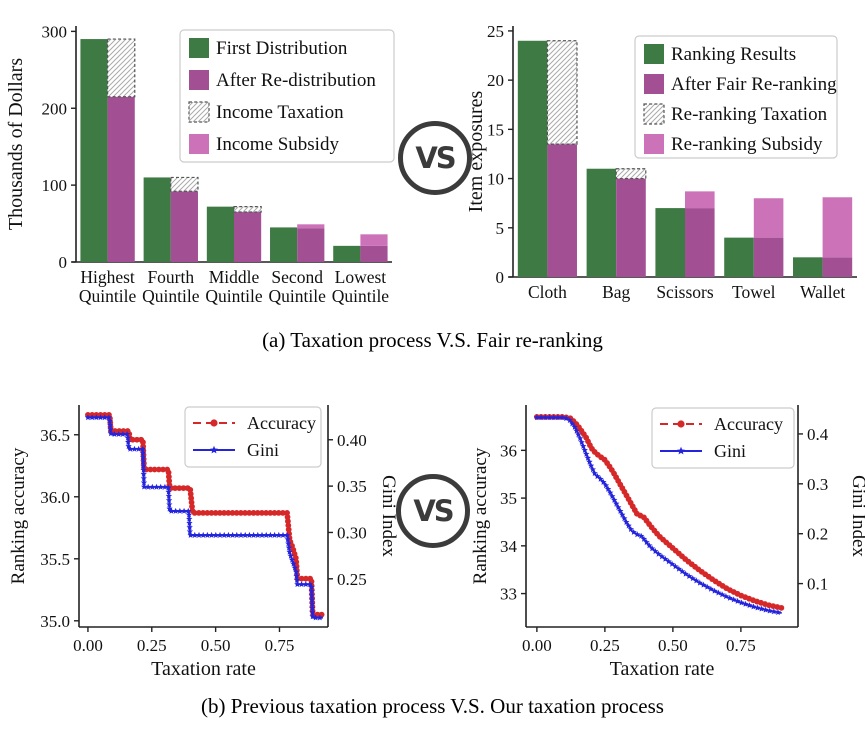  Describe the element at coordinates (263, 450) in the screenshot. I see `legend-label: Gini` at that location.